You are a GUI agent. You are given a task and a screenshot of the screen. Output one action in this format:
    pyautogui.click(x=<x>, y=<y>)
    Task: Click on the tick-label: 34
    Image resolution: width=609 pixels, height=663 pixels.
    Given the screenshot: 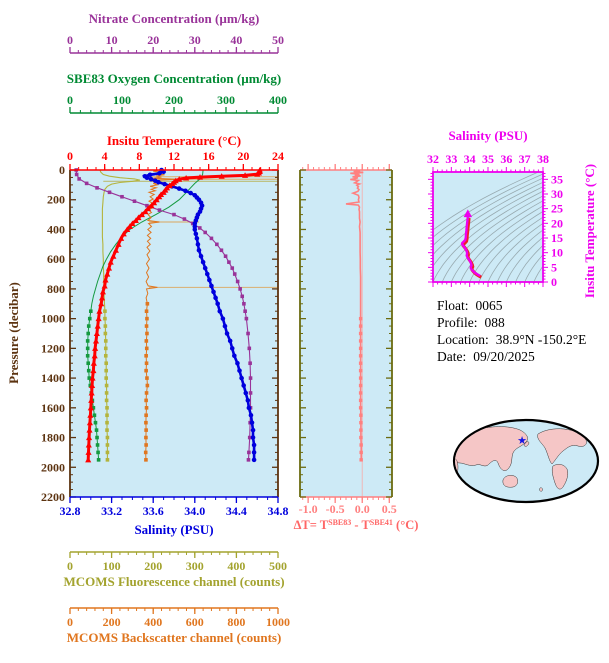 What is the action you would take?
    pyautogui.click(x=470, y=159)
    